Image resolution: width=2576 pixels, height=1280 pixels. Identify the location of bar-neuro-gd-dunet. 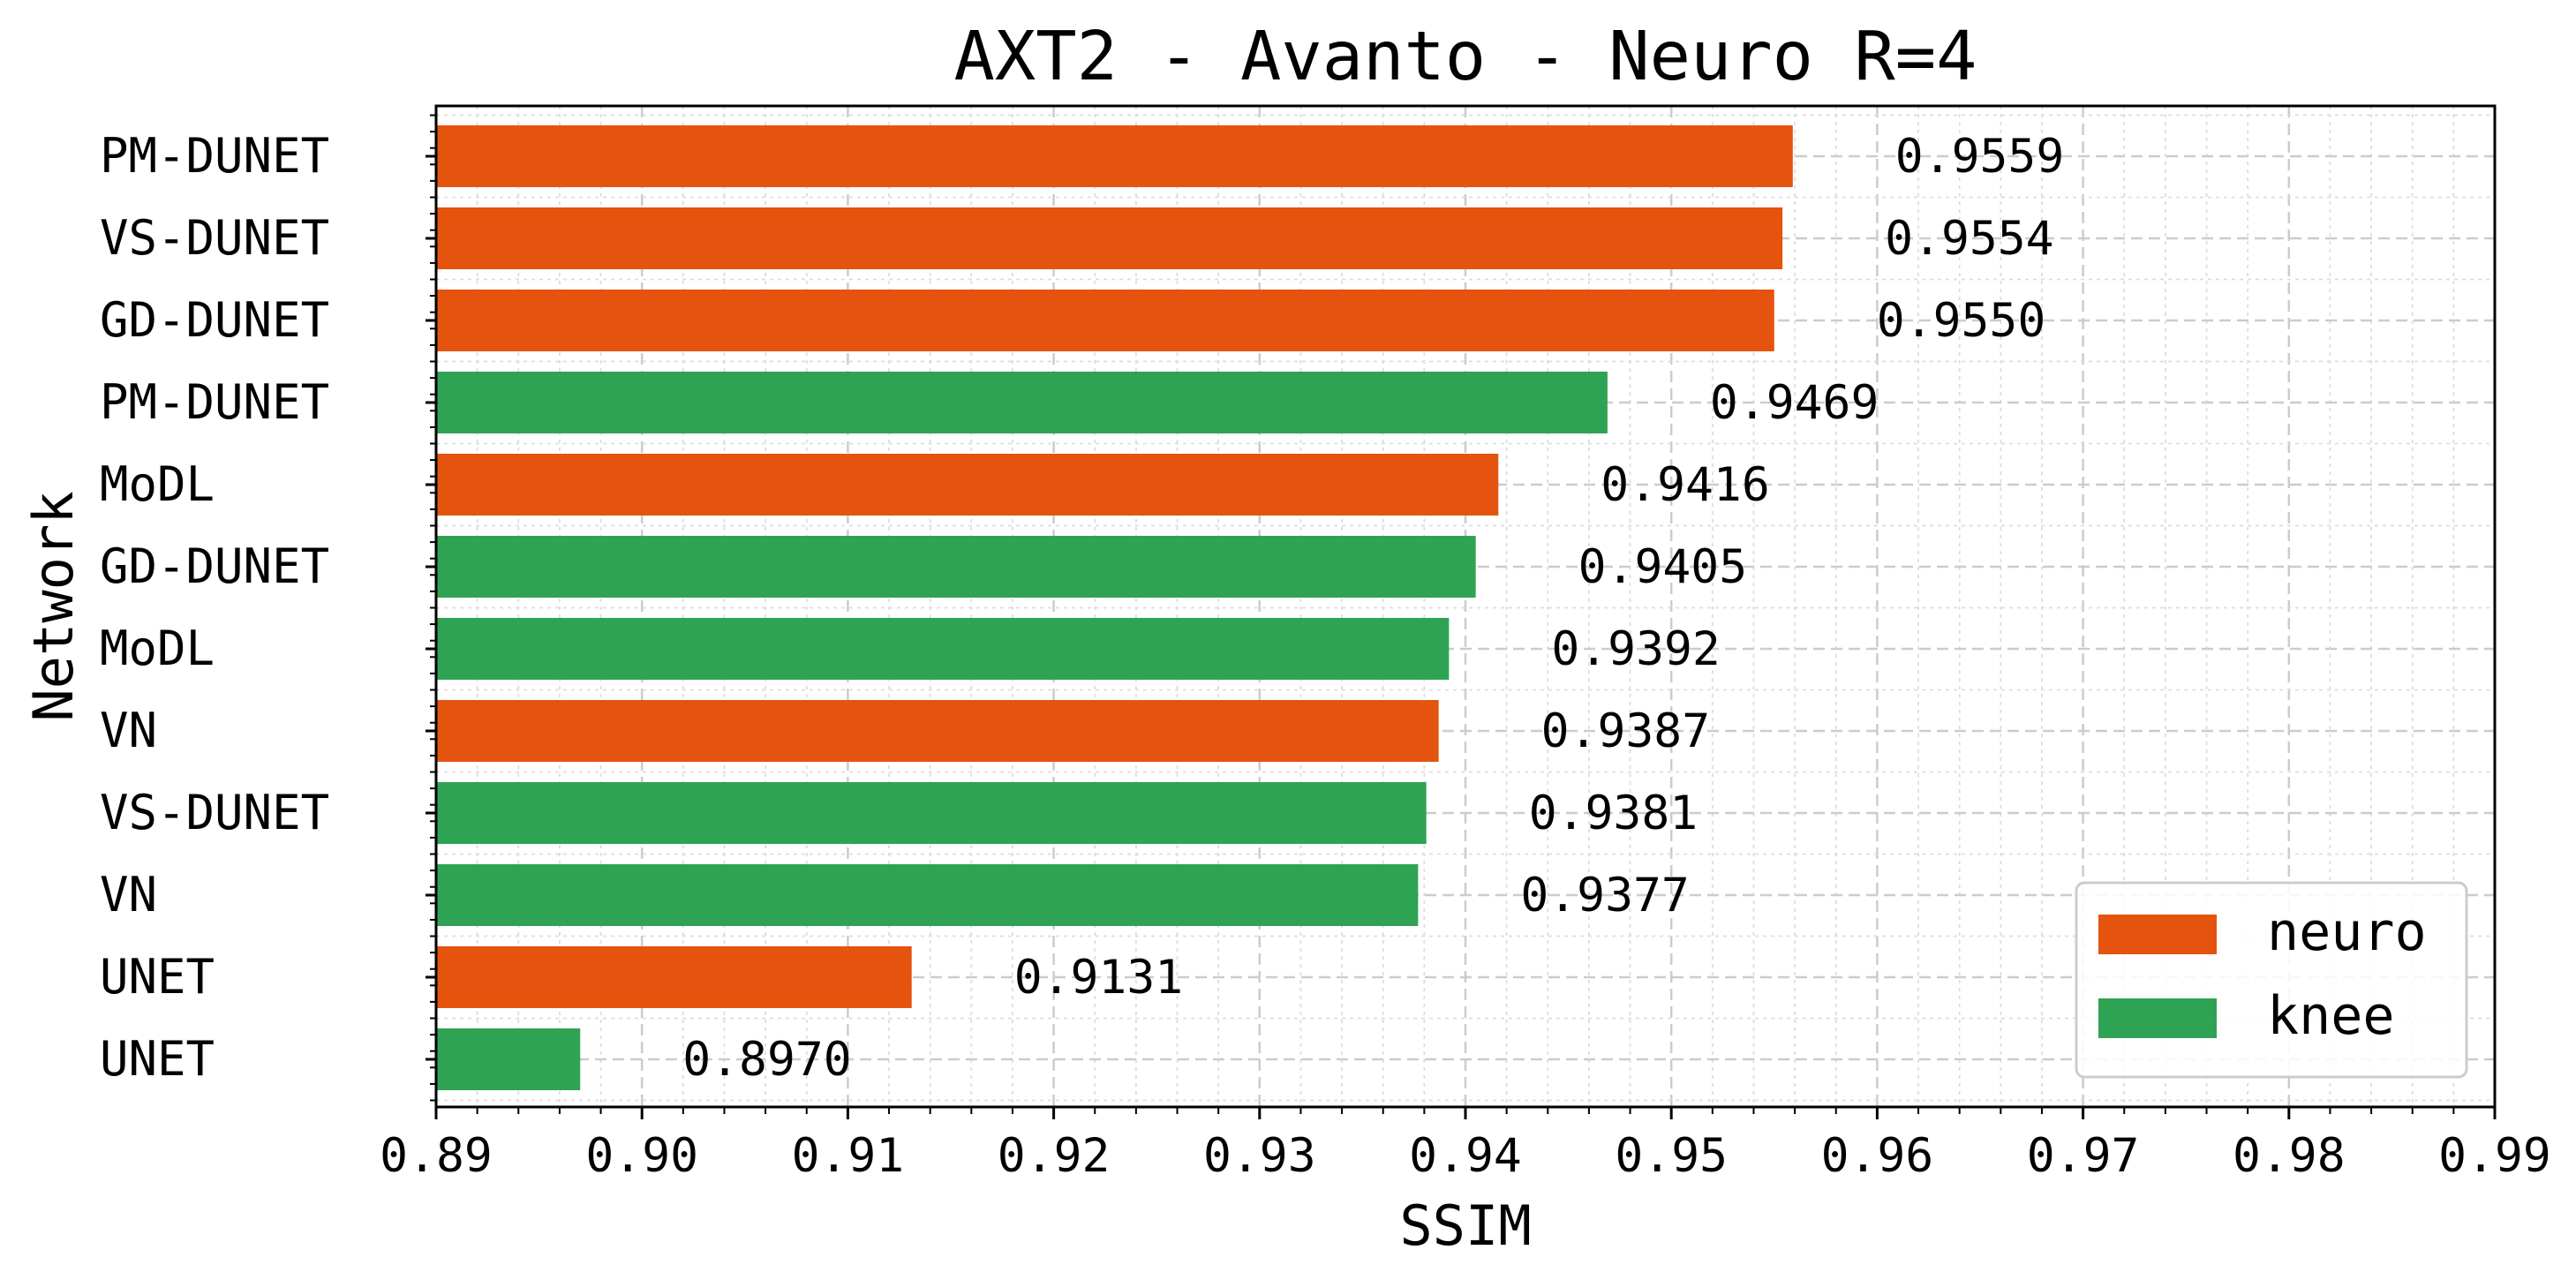
(1105, 320).